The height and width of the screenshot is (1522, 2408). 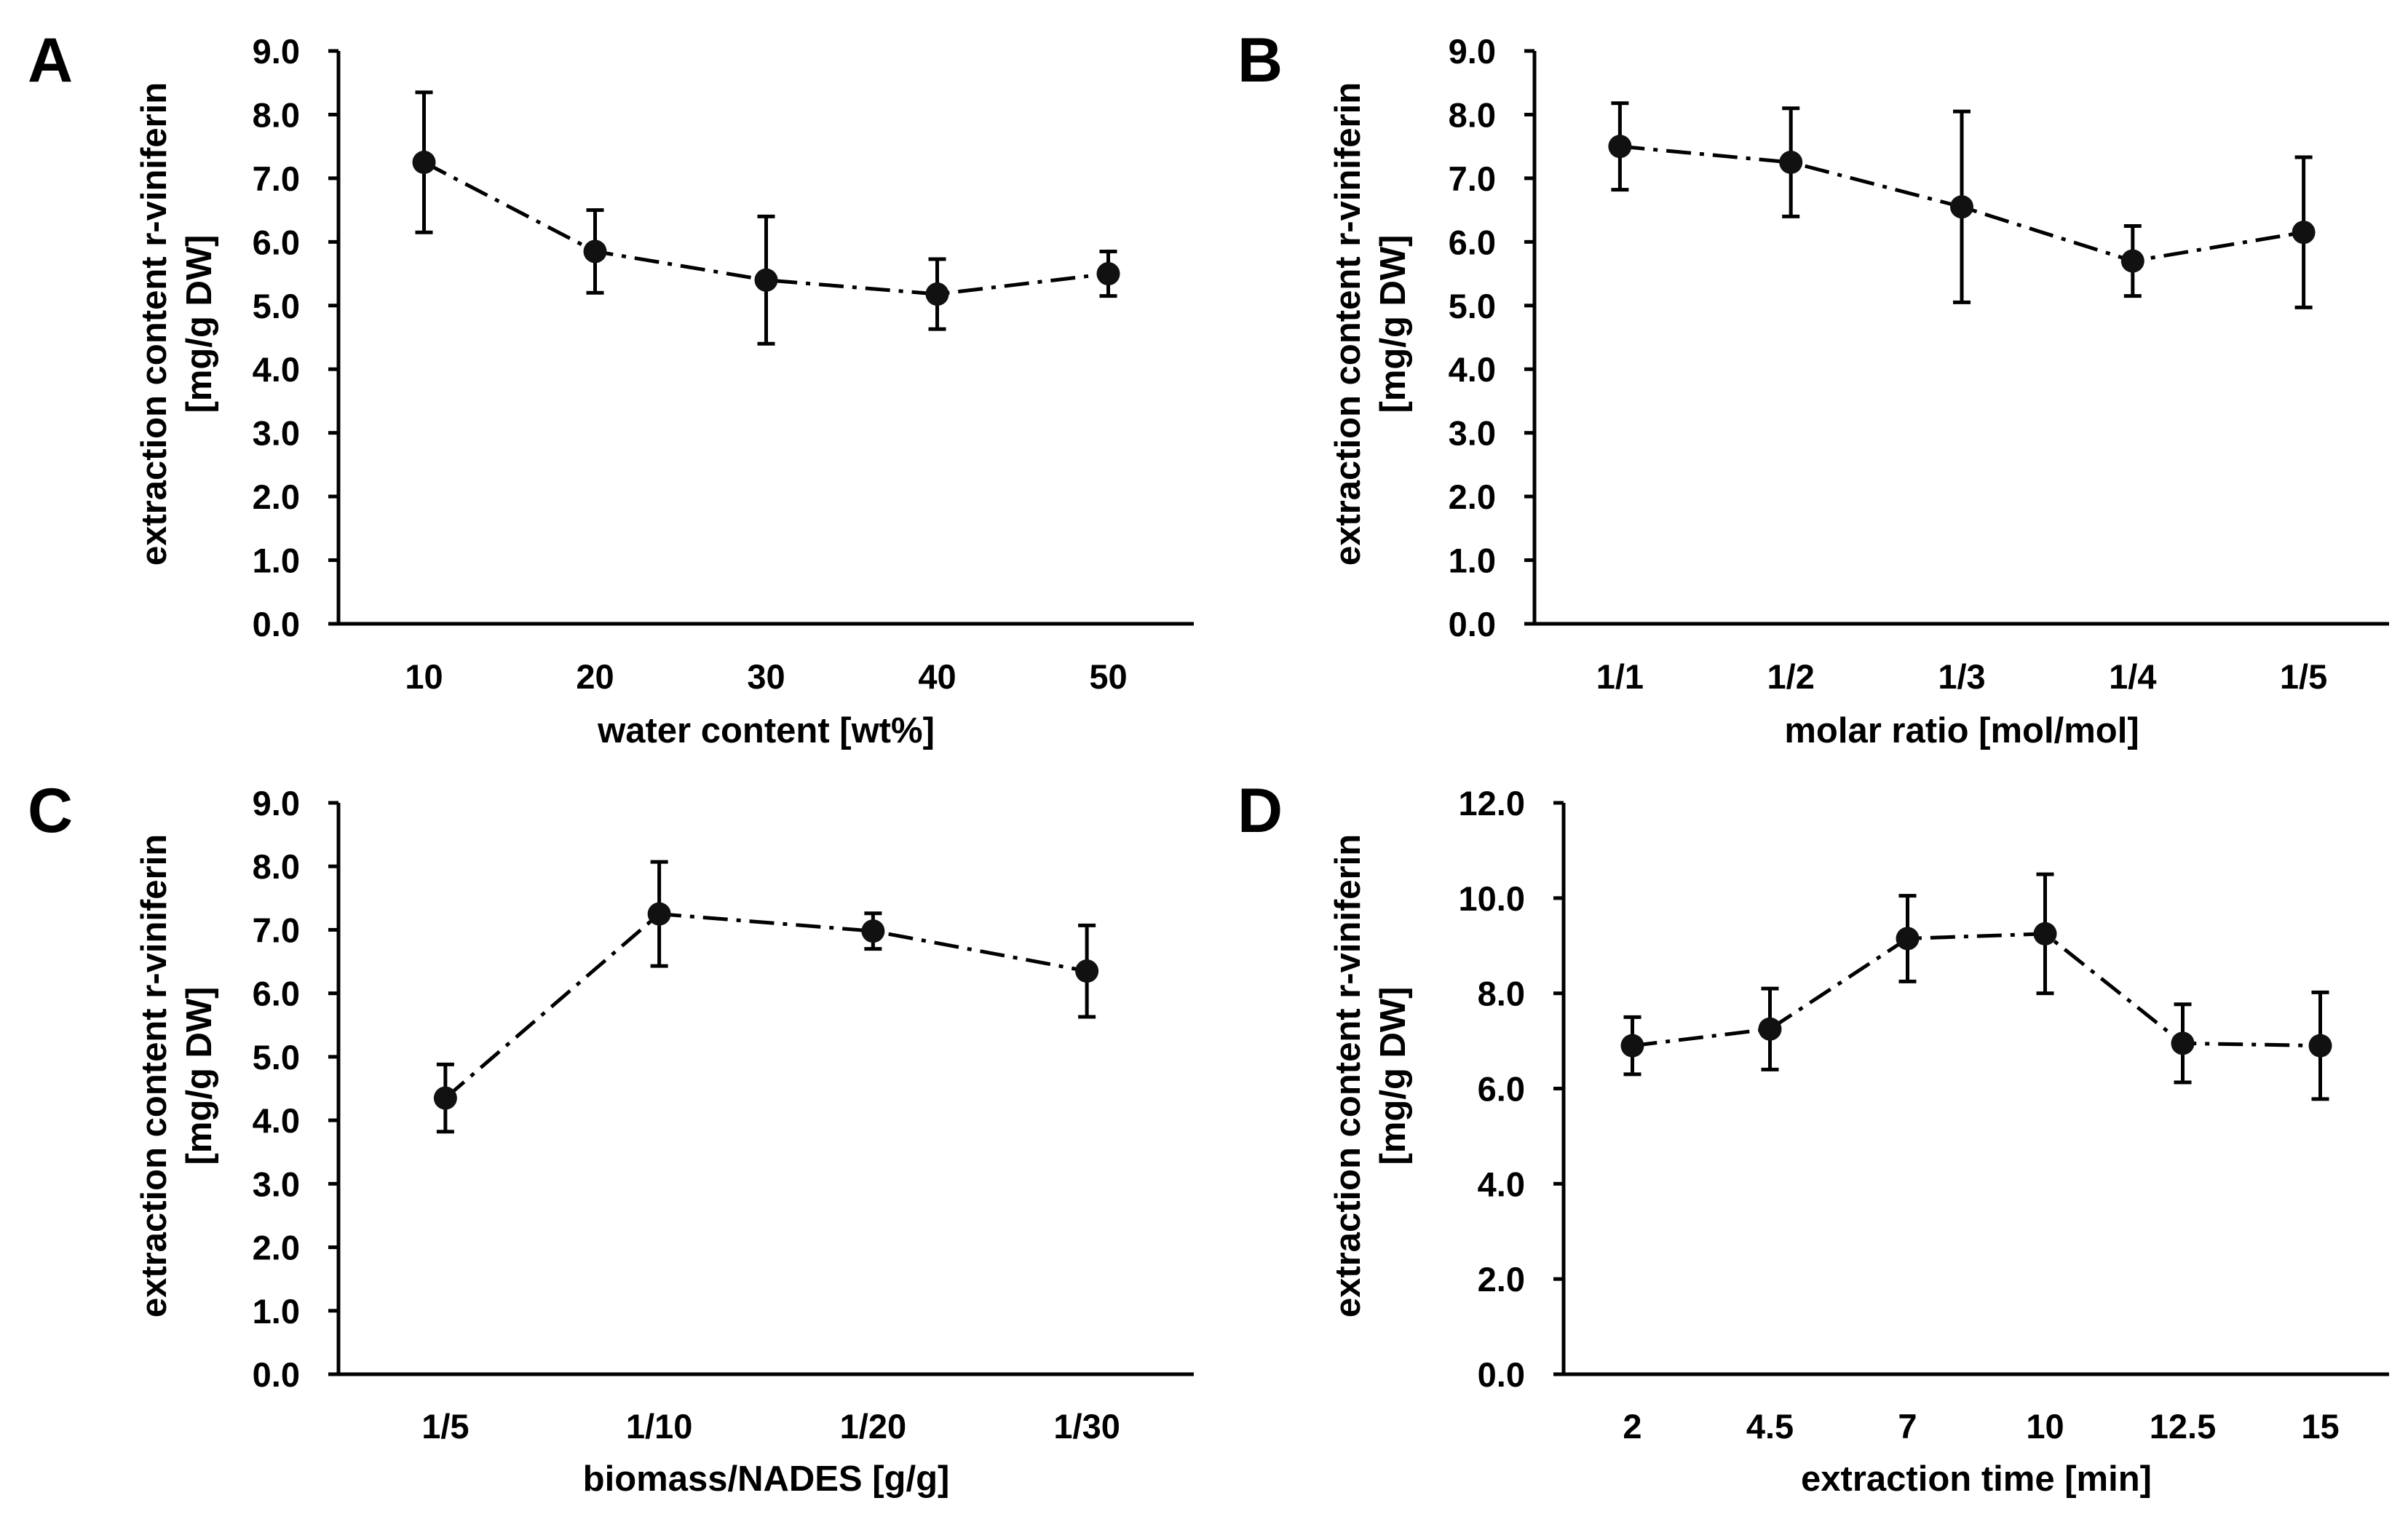 What do you see at coordinates (659, 1427) in the screenshot?
I see `x-tick-label: 1/10` at bounding box center [659, 1427].